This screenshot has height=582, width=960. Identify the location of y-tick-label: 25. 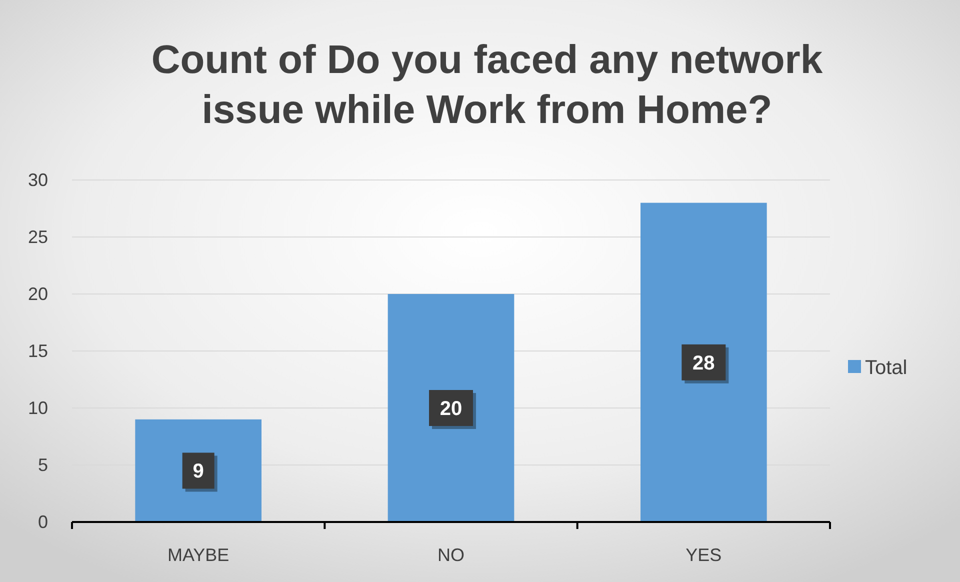
(38, 237).